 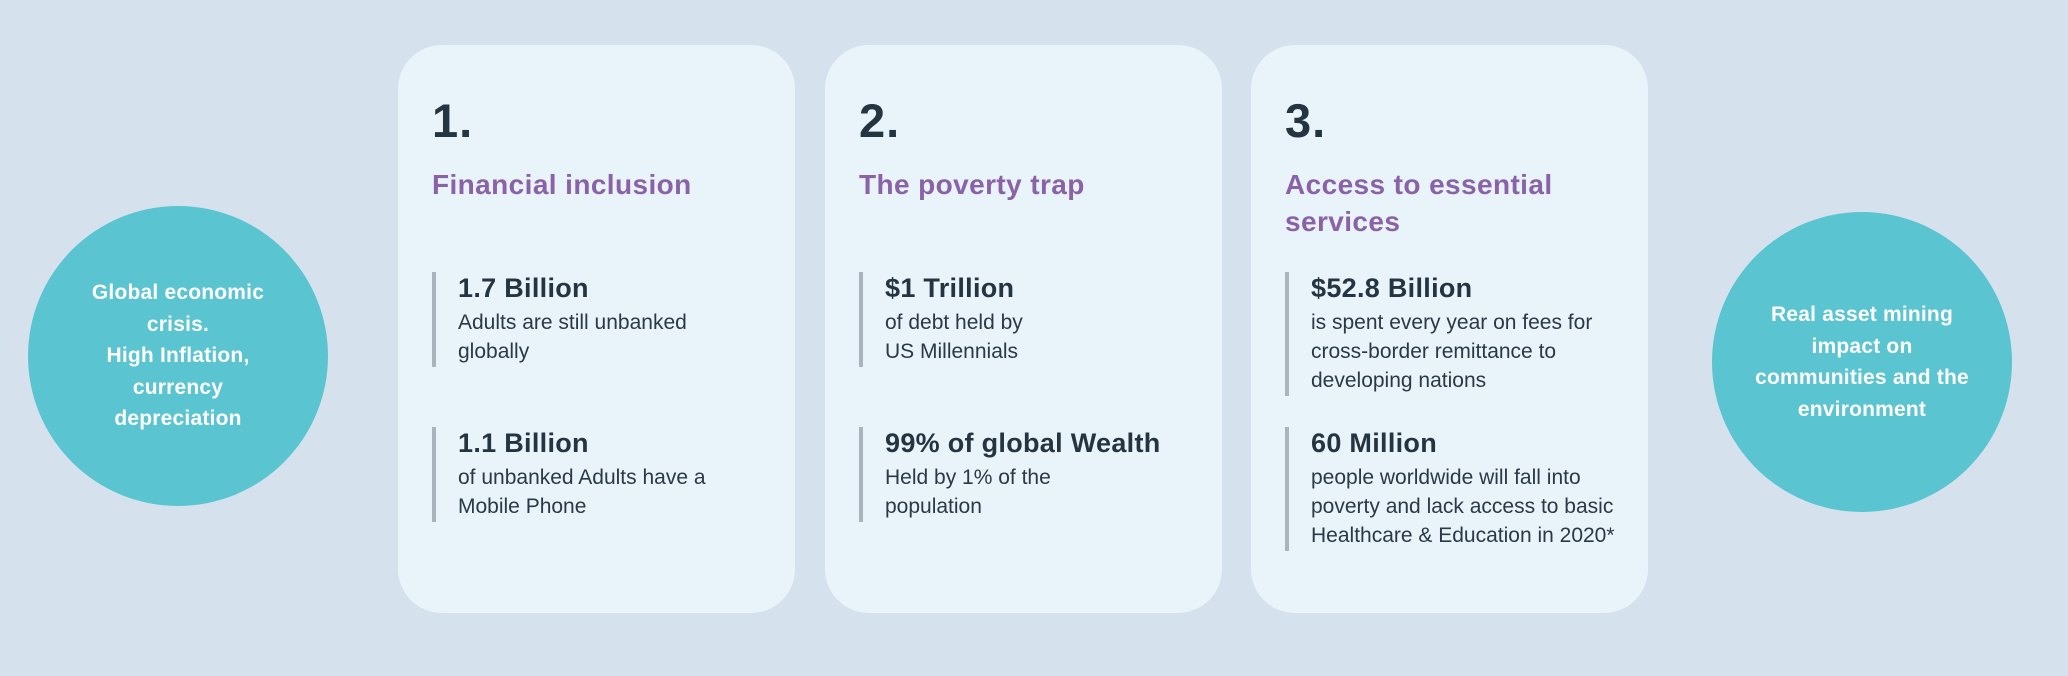 I want to click on stat-description: of debt held by US Millennials, so click(x=954, y=337).